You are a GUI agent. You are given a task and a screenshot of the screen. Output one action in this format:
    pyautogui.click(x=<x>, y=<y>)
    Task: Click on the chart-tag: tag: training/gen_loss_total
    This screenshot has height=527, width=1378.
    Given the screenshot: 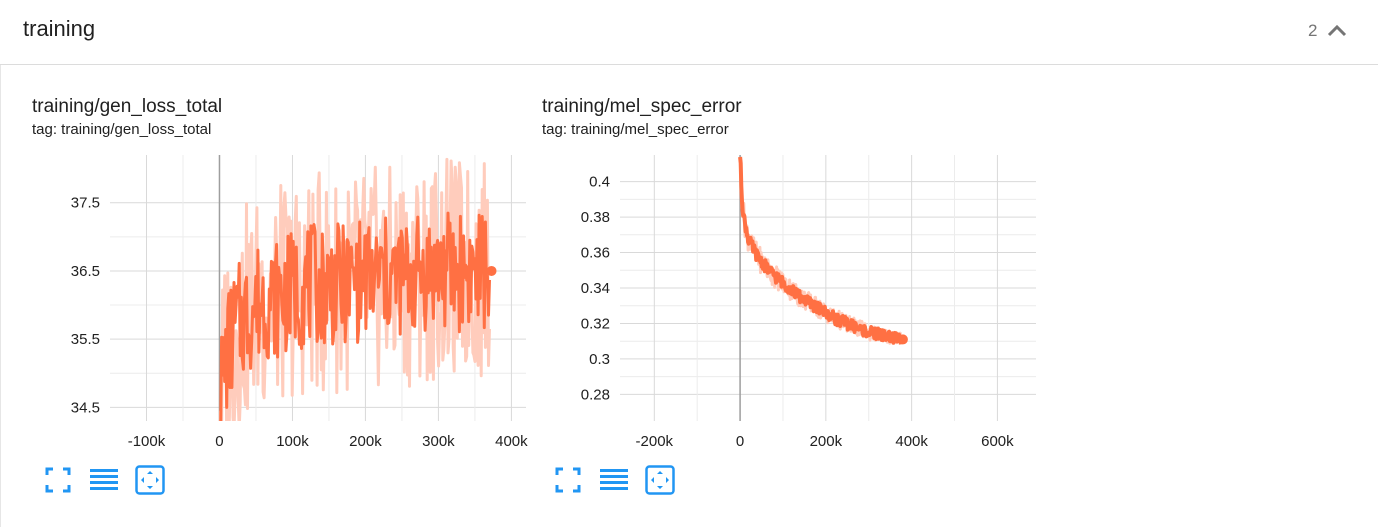 What is the action you would take?
    pyautogui.click(x=122, y=129)
    